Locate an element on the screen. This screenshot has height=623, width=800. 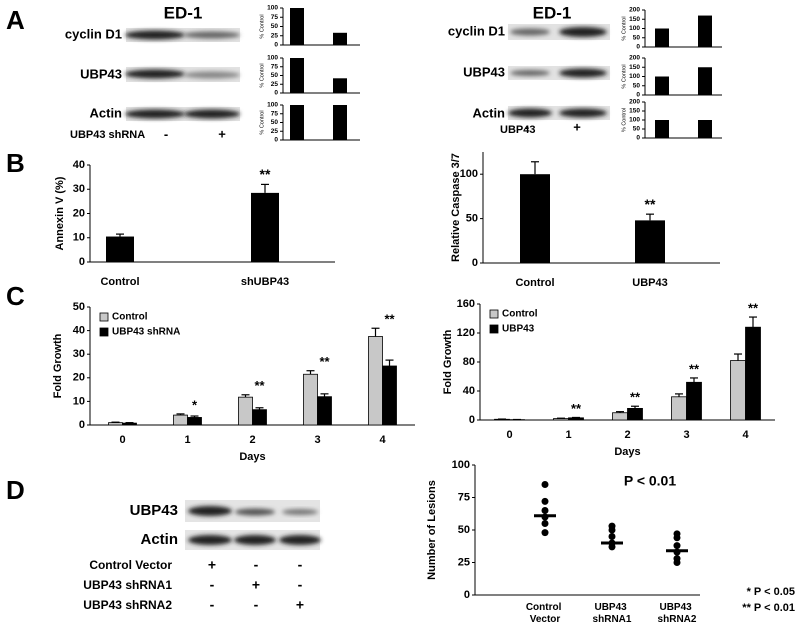
x-tick-label: Control is located at coordinates (534, 283).